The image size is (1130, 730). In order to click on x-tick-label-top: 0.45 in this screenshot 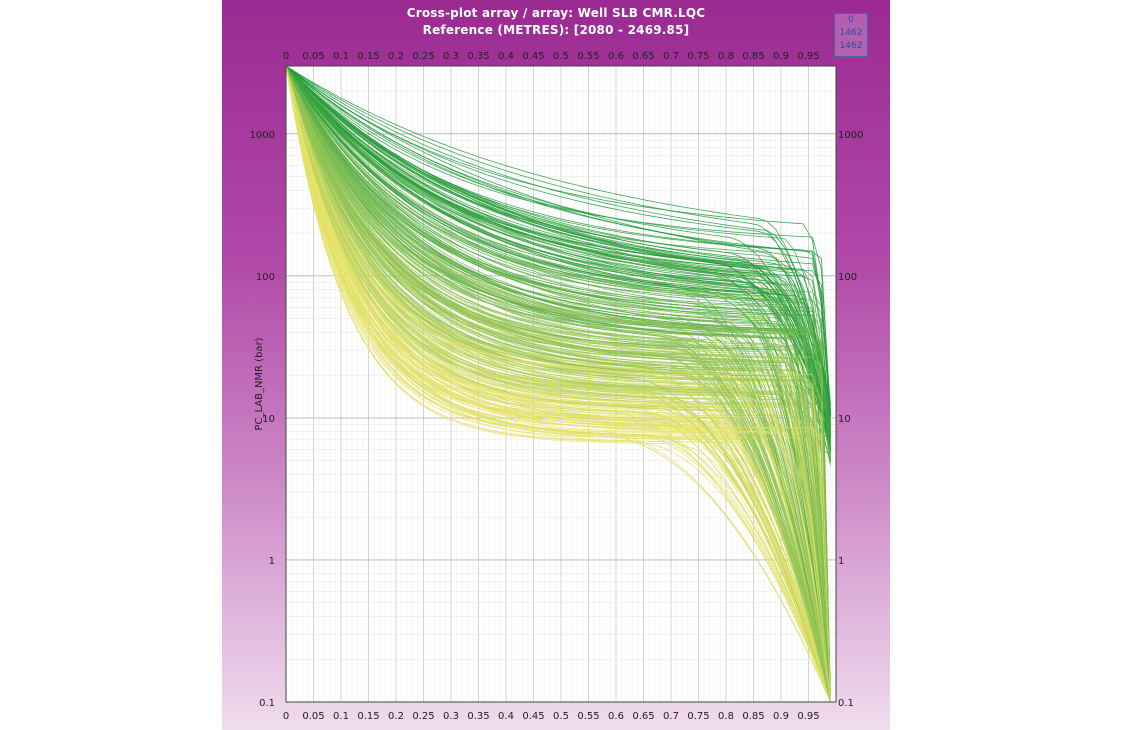, I will do `click(533, 56)`.